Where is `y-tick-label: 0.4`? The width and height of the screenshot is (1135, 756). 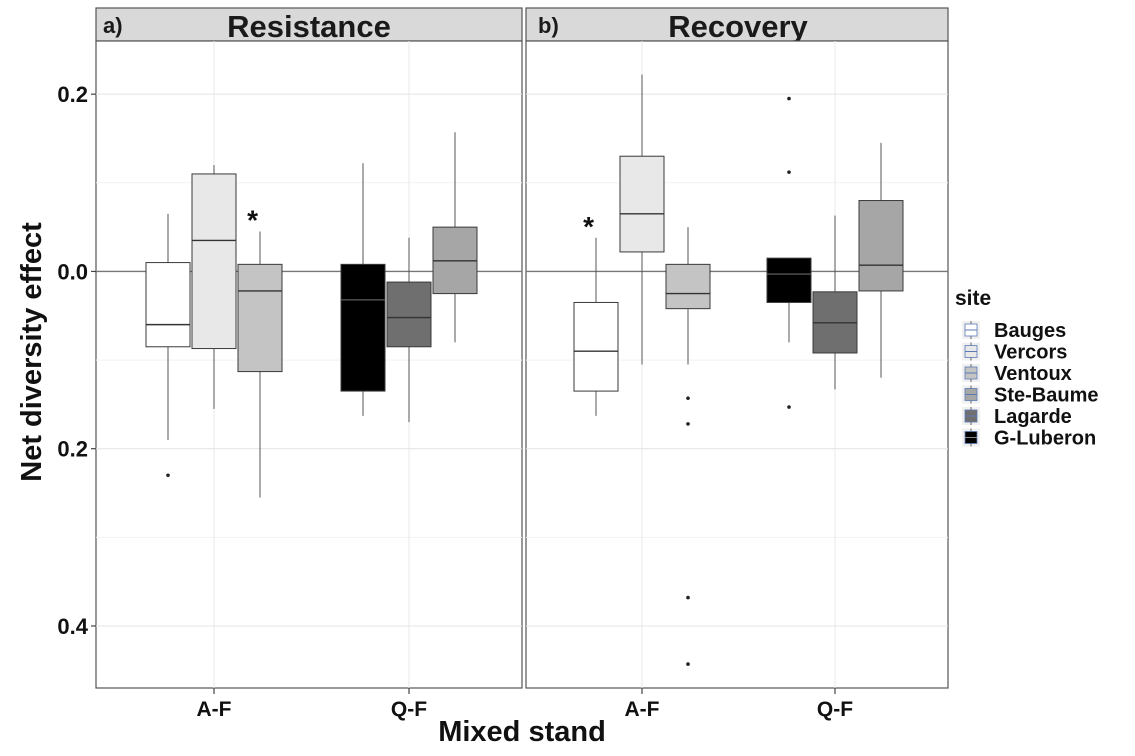 y-tick-label: 0.4 is located at coordinates (72, 626).